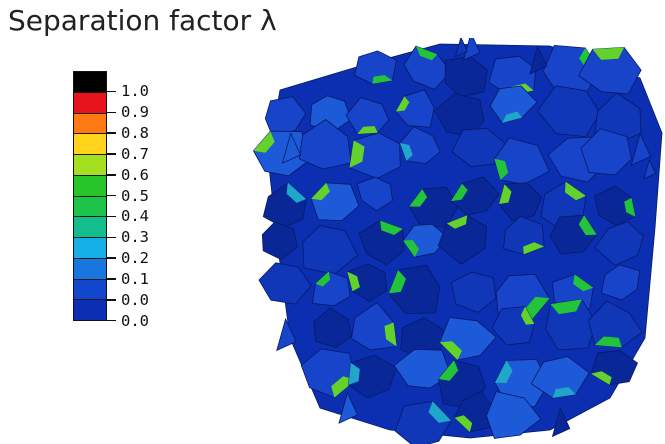 This screenshot has height=444, width=665. What do you see at coordinates (154, 237) in the screenshot?
I see `legend-tick: 0.3` at bounding box center [154, 237].